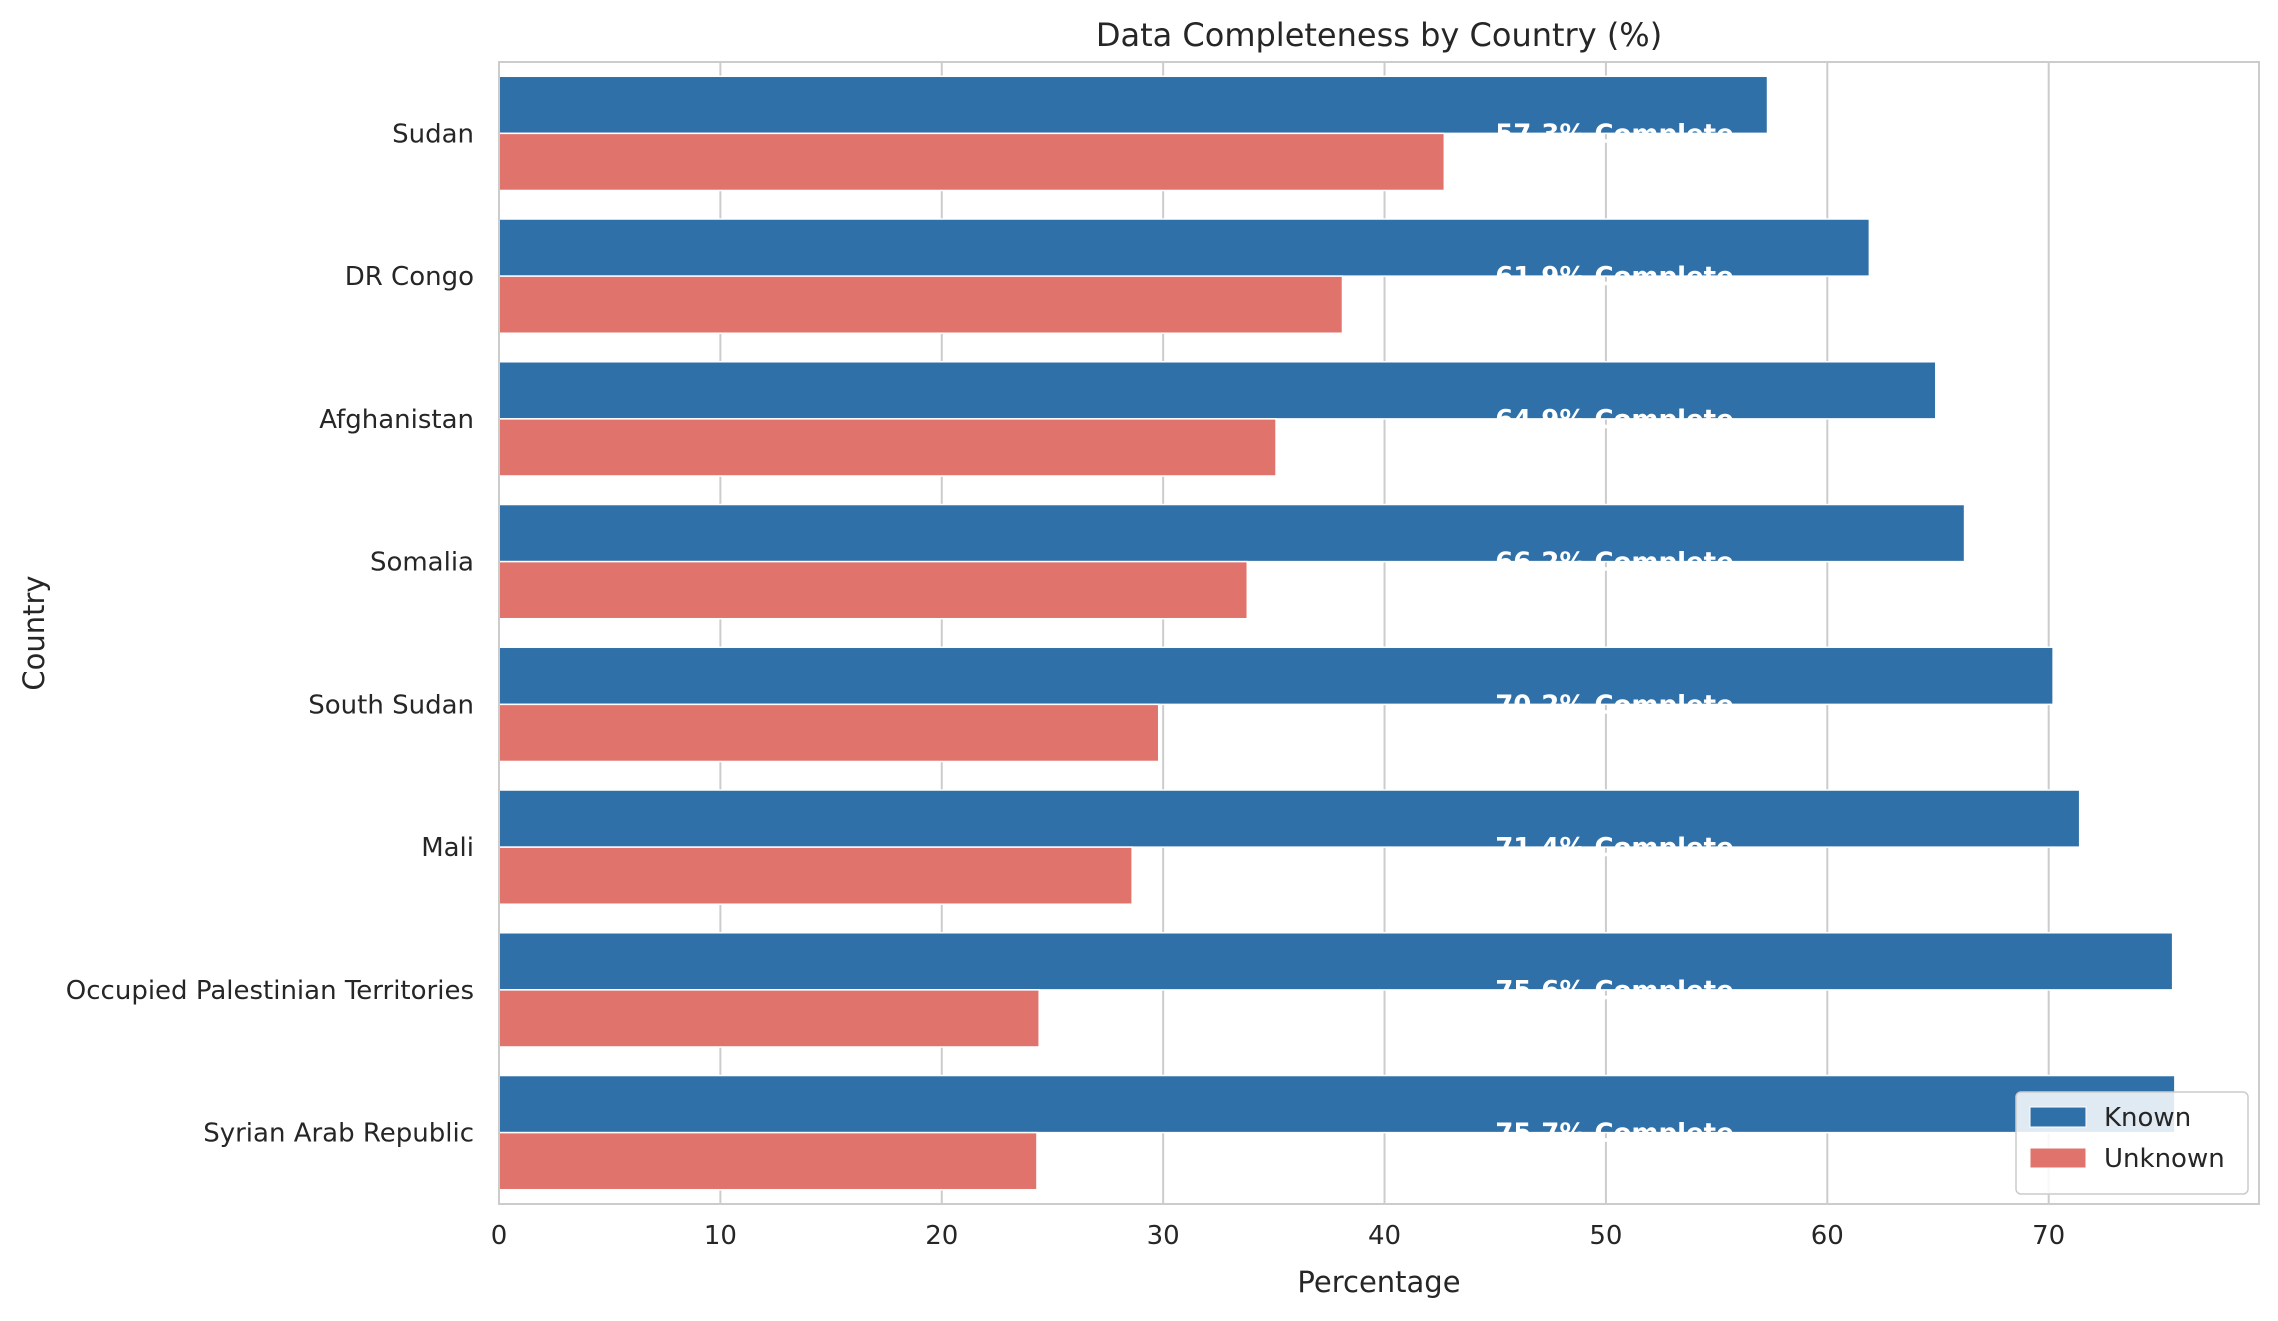 Image resolution: width=2278 pixels, height=1321 pixels. What do you see at coordinates (1614, 420) in the screenshot?
I see `bar-label: 64.9% Complete` at bounding box center [1614, 420].